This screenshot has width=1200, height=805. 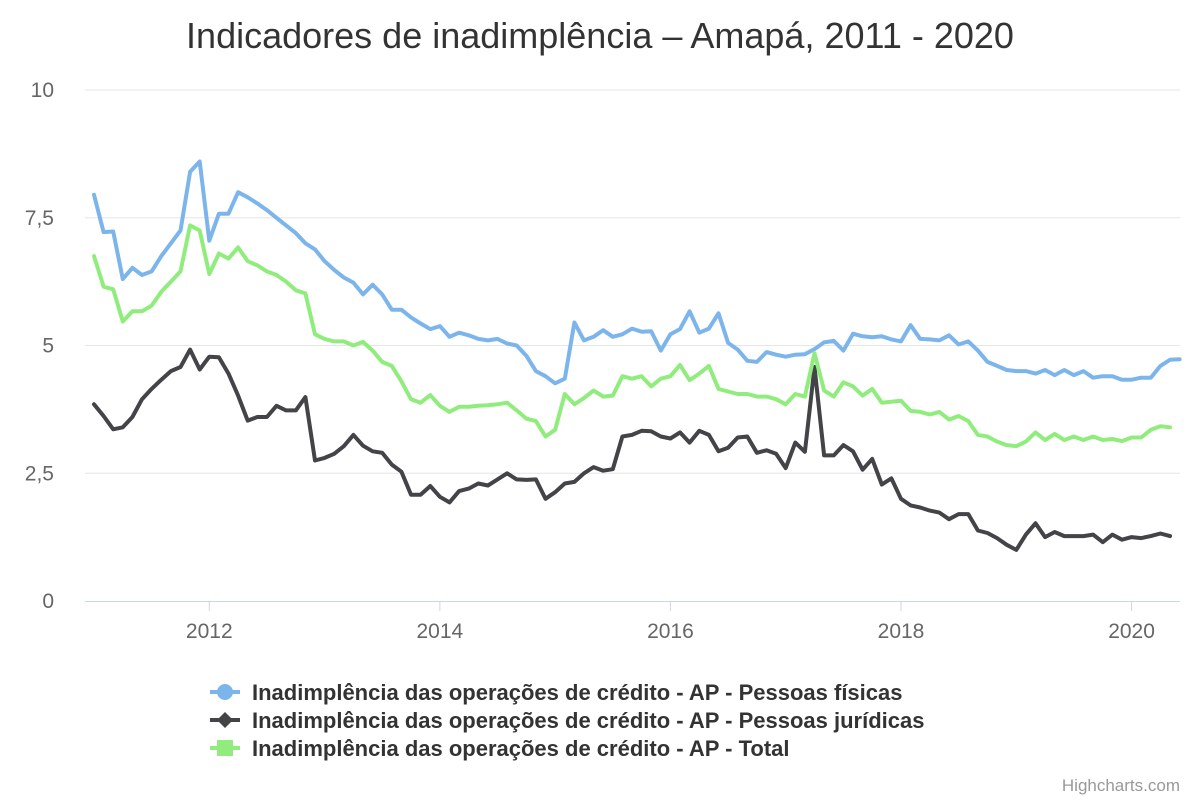 I want to click on x-tick-label: 2014, so click(x=439, y=631).